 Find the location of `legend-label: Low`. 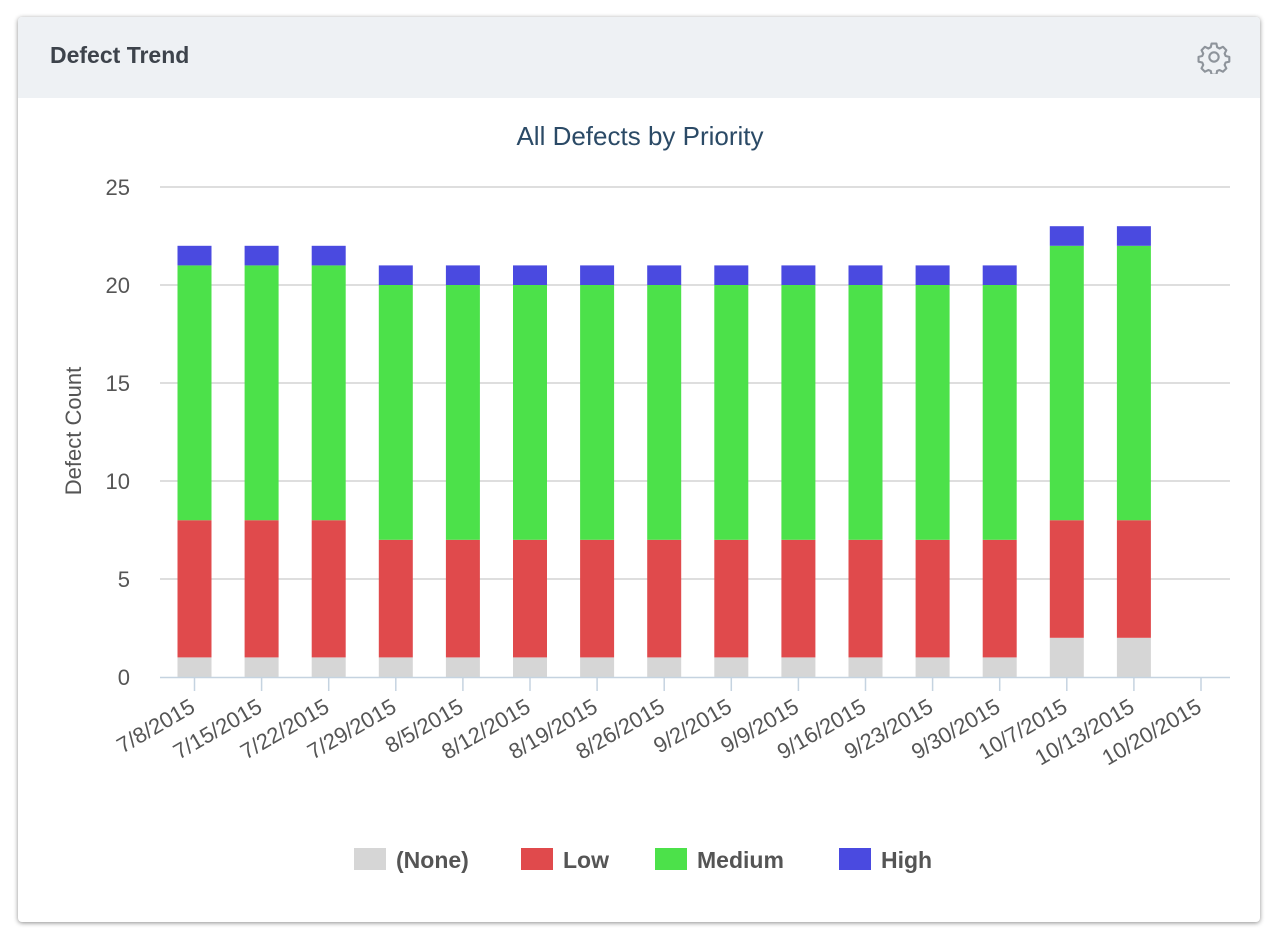

legend-label: Low is located at coordinates (586, 860).